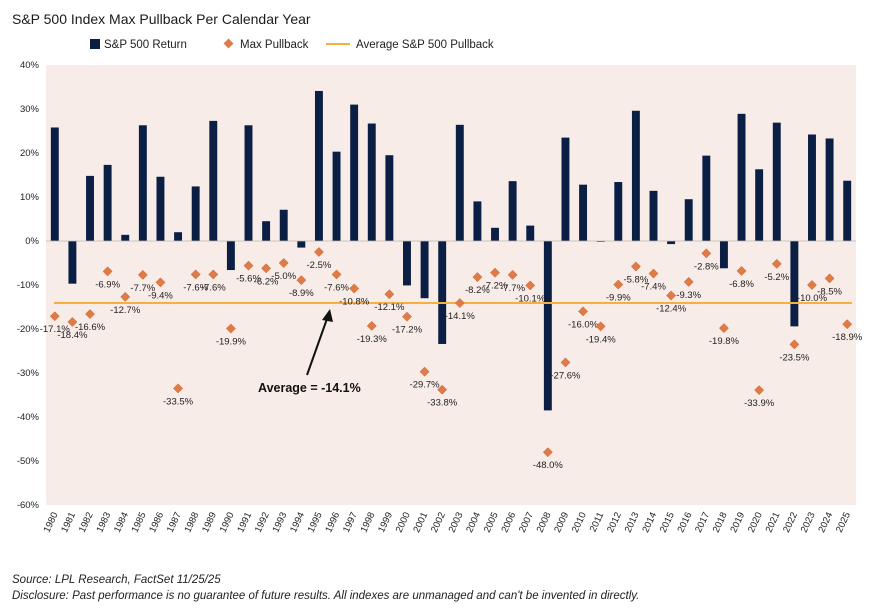  What do you see at coordinates (829, 189) in the screenshot?
I see `bar-2024` at bounding box center [829, 189].